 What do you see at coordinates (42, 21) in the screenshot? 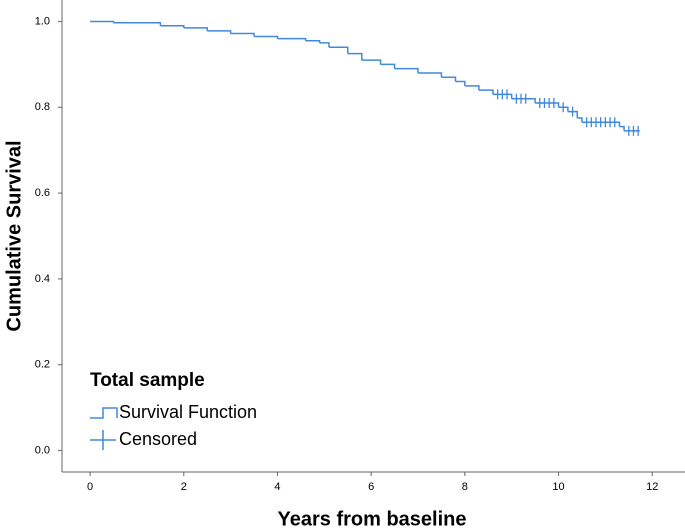
I see `y-tick-label: 1.0` at bounding box center [42, 21].